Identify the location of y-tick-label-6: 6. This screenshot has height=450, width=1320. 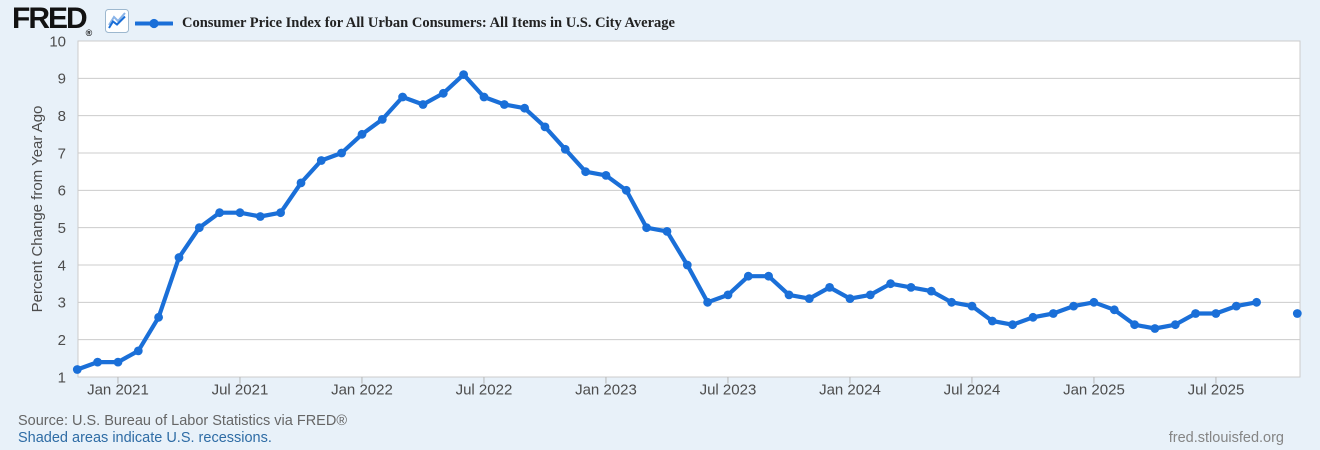
(62, 191).